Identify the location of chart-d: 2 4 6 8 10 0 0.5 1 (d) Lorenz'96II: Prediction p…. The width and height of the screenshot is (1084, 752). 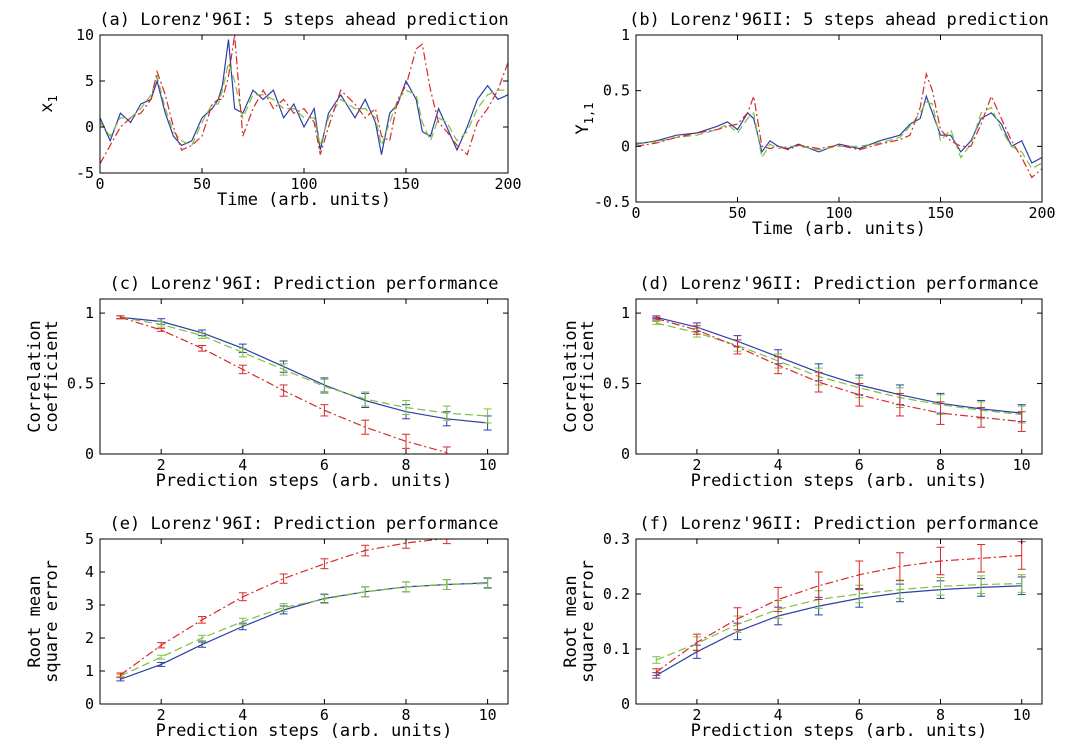
(802, 382).